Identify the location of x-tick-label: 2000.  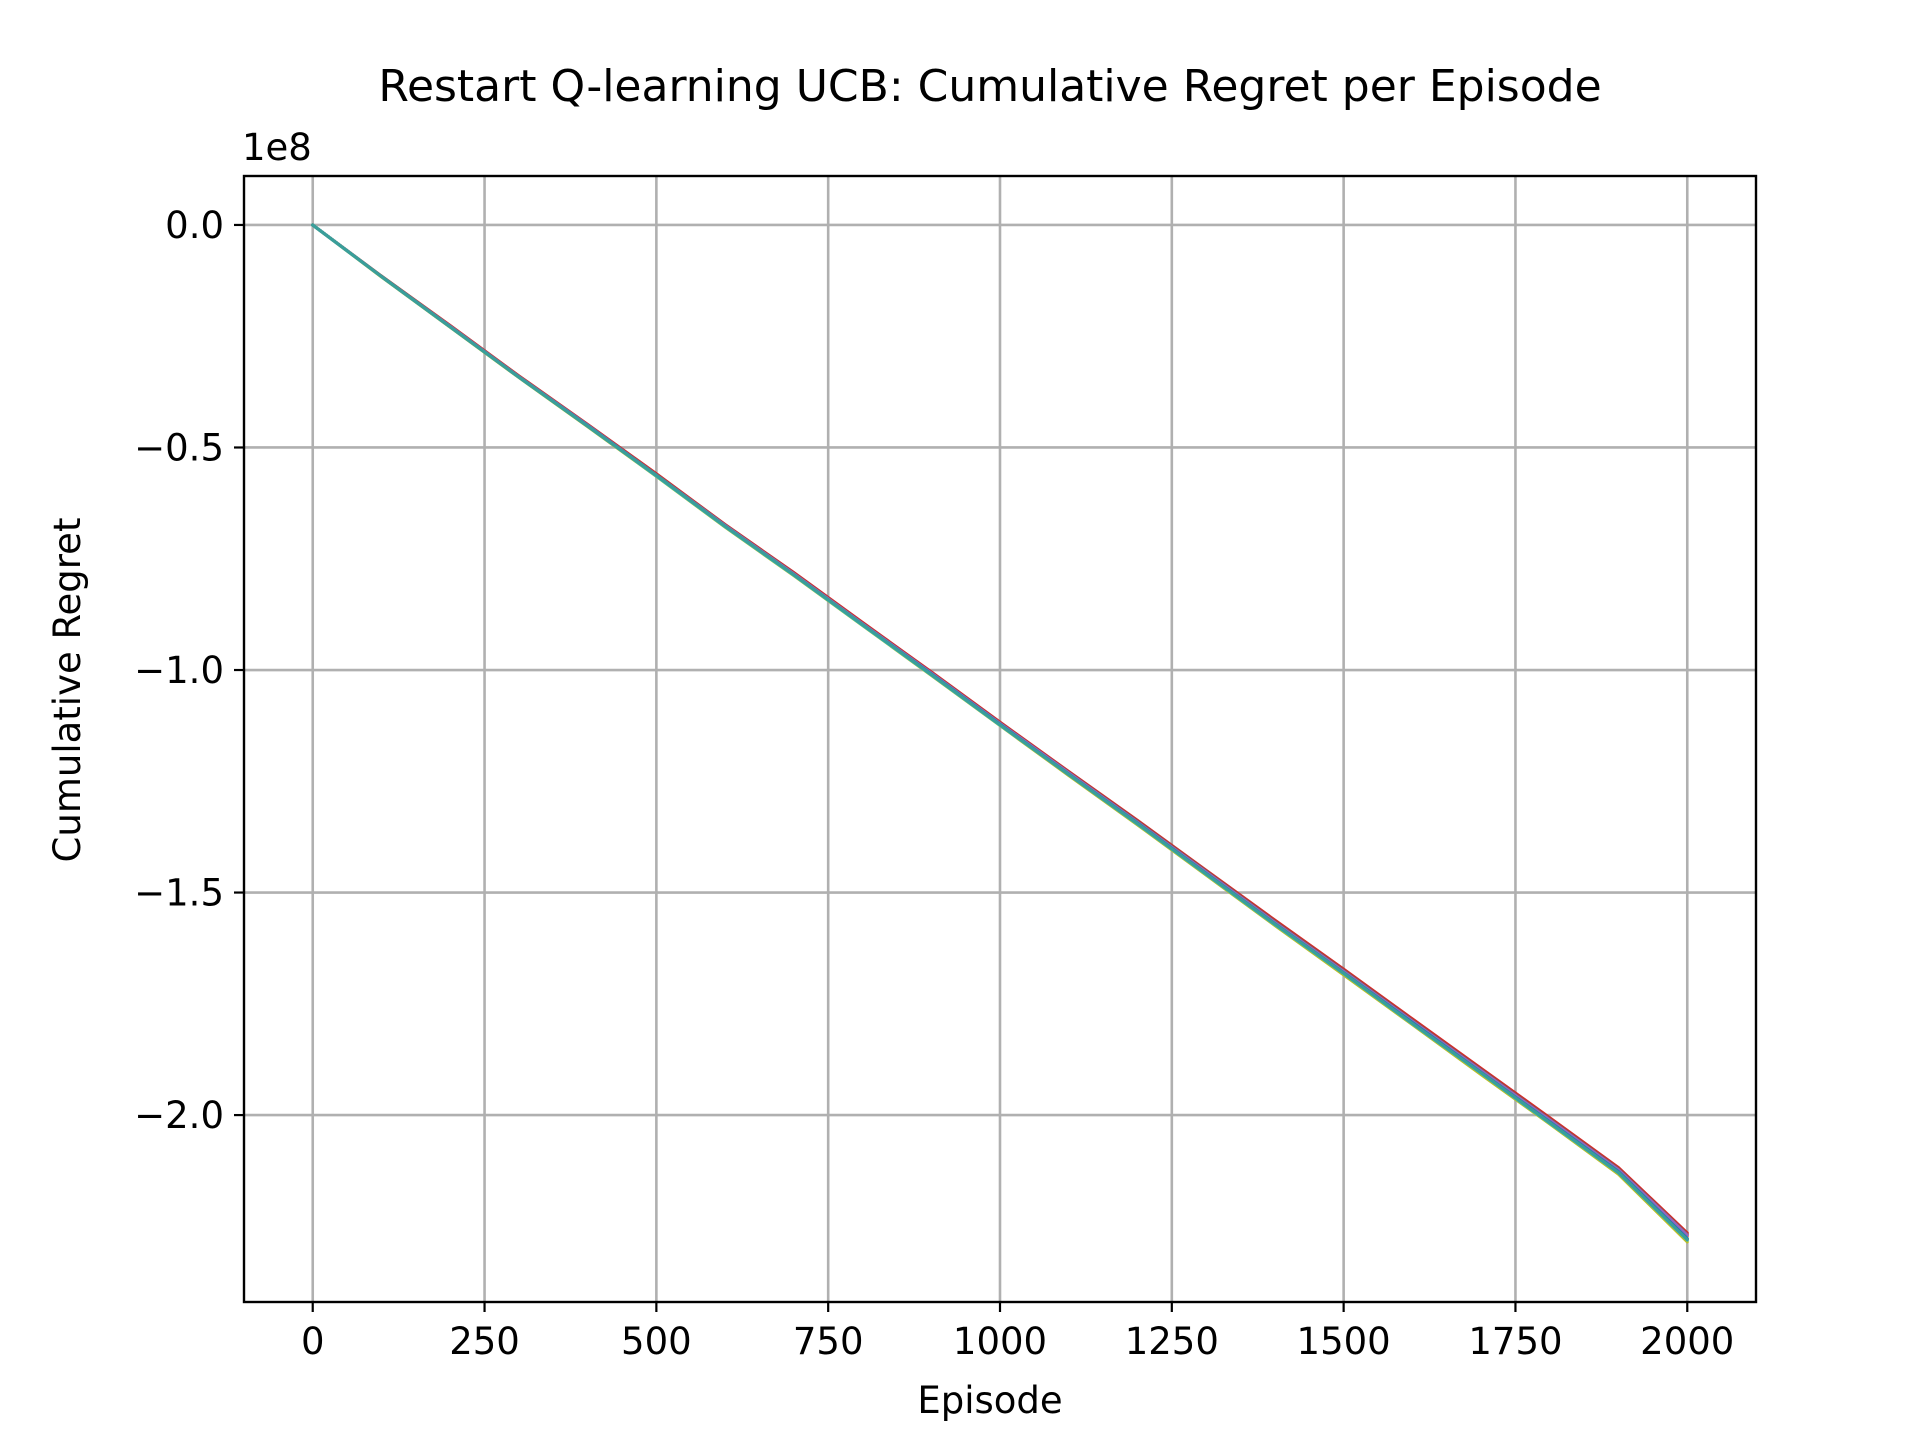
(1687, 1341).